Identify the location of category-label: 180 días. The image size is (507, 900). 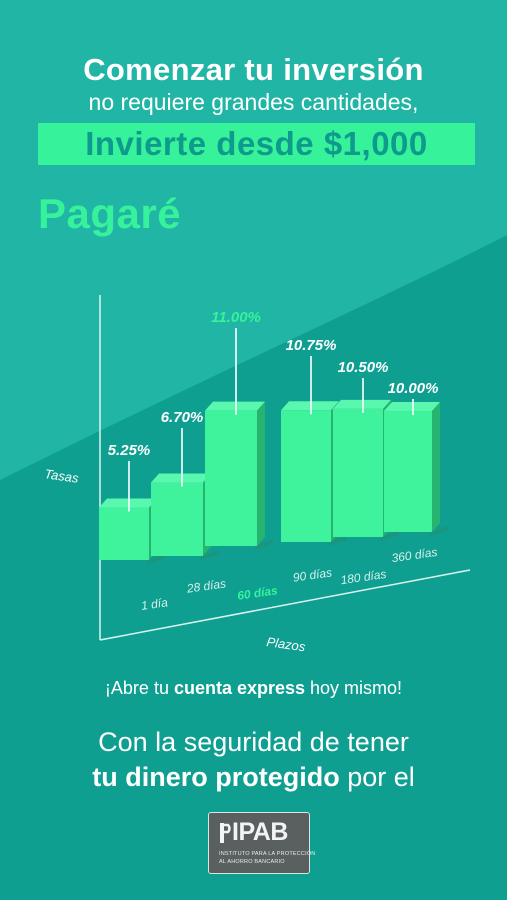
(364, 577).